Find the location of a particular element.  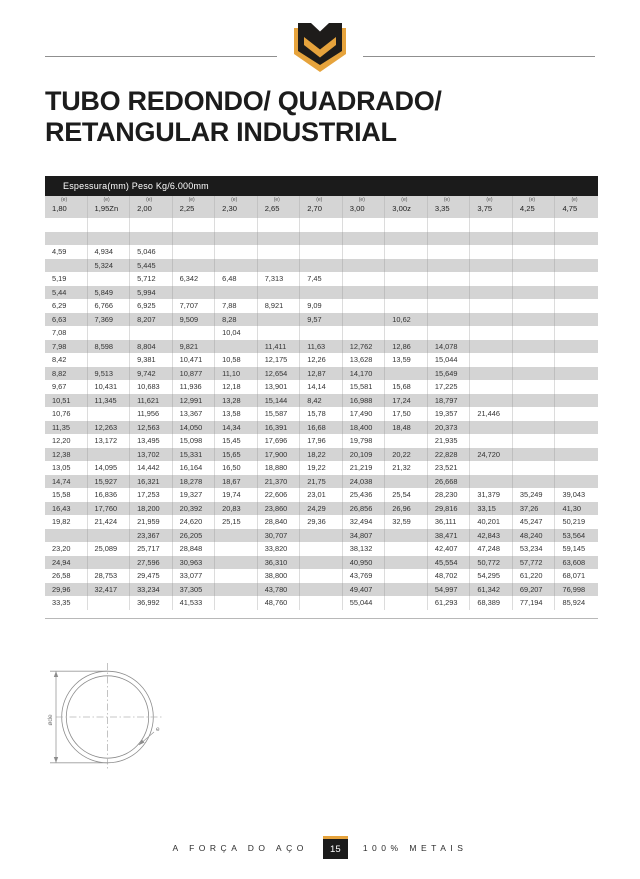

table-cell: 18,200 is located at coordinates (151, 508).